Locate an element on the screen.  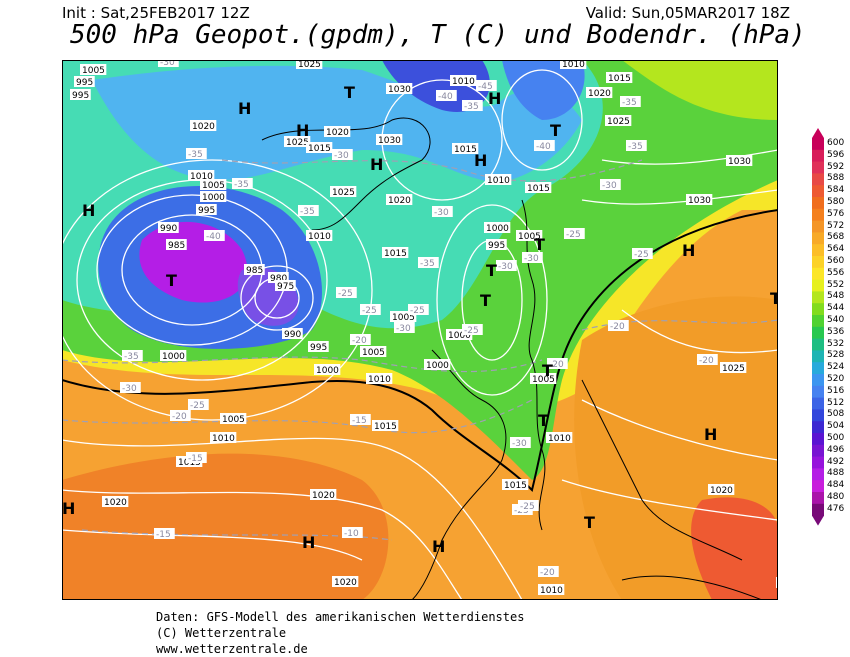
pressure-label: 1005 is located at coordinates (213, 185).